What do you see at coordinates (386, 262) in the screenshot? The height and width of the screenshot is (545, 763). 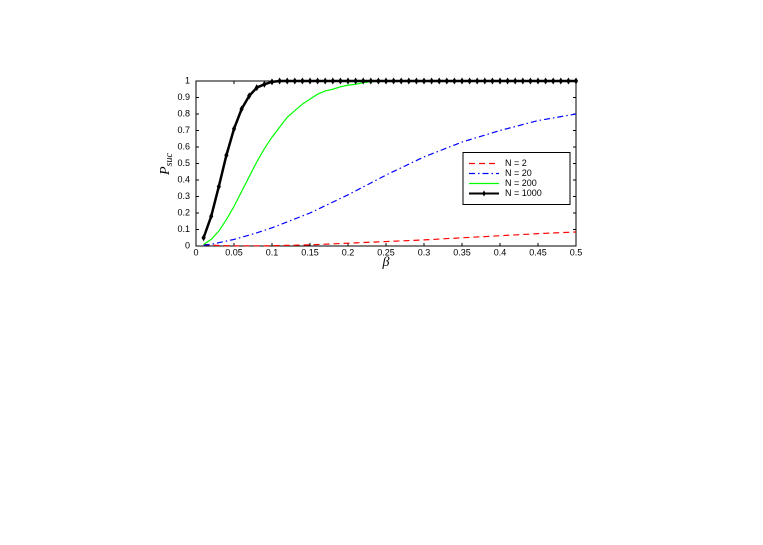 I see `x-axis-label: β` at bounding box center [386, 262].